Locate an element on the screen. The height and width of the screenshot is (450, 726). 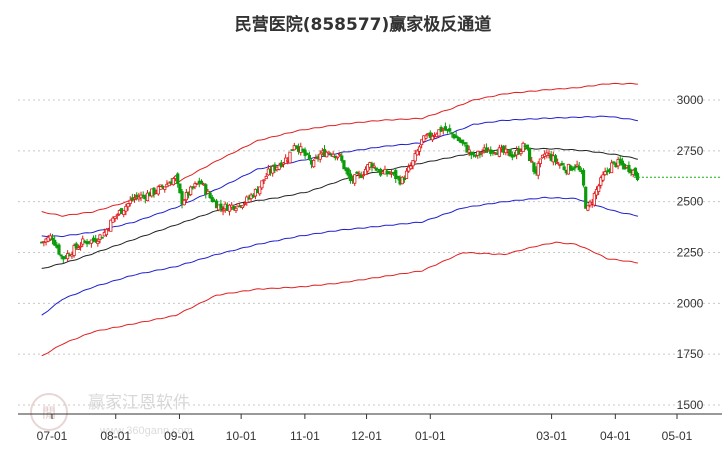
y-tick-label: 3000 is located at coordinates (690, 100).